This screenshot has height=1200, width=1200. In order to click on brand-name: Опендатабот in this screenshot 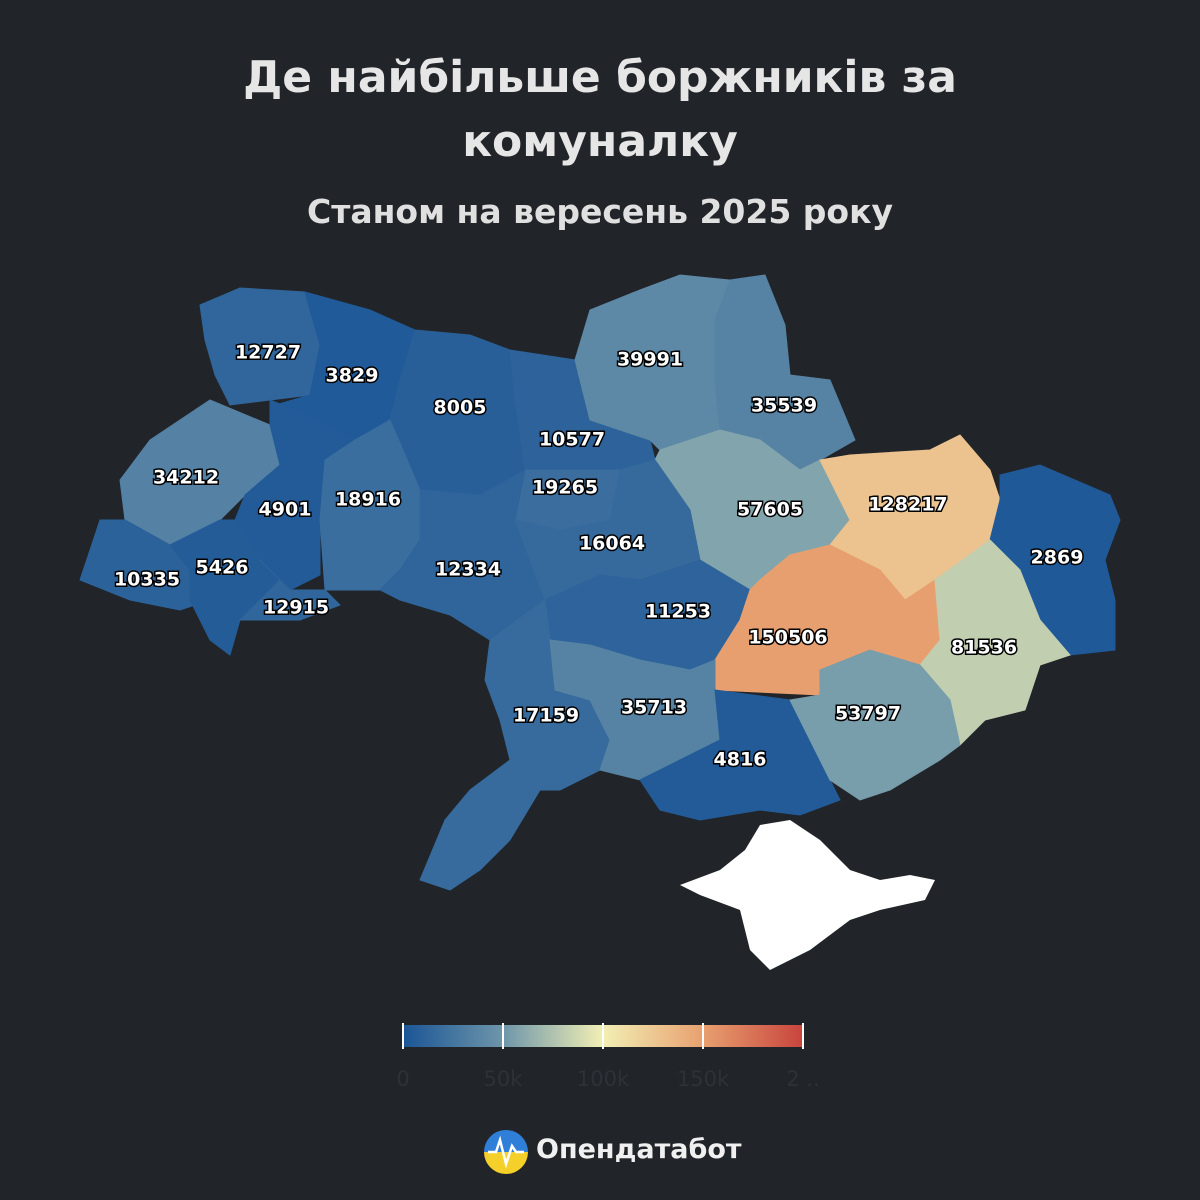, I will do `click(639, 1149)`.